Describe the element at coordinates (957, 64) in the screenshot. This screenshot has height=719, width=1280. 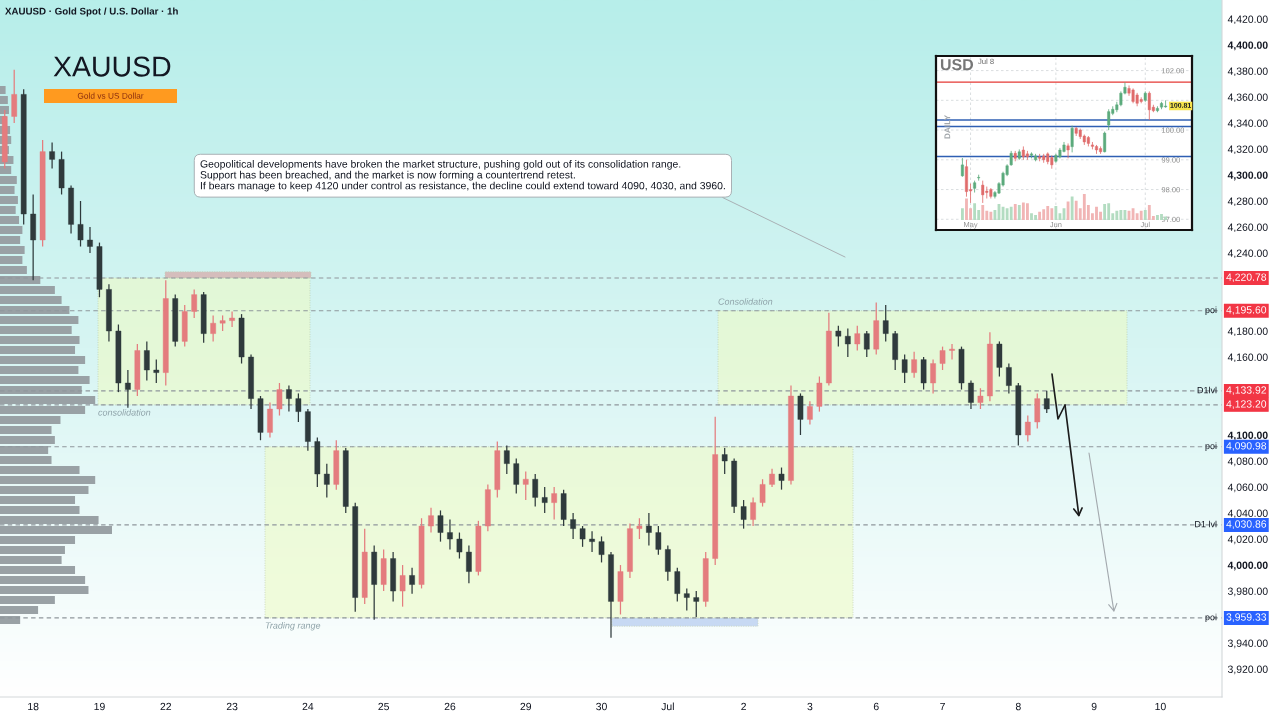
I see `chart-title: USD` at that location.